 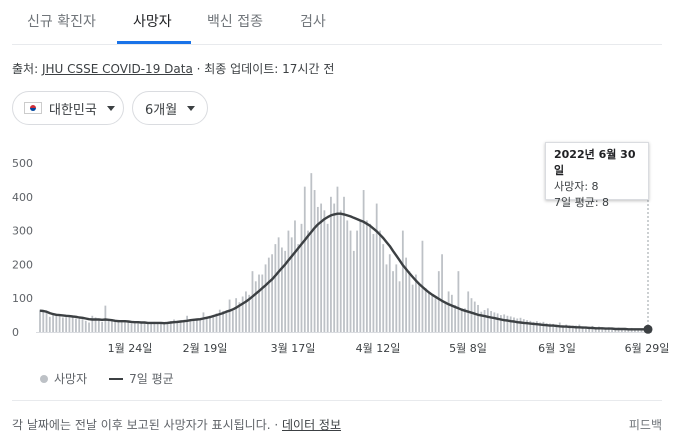 What do you see at coordinates (645, 425) in the screenshot?
I see `feedback-link: 피드백` at bounding box center [645, 425].